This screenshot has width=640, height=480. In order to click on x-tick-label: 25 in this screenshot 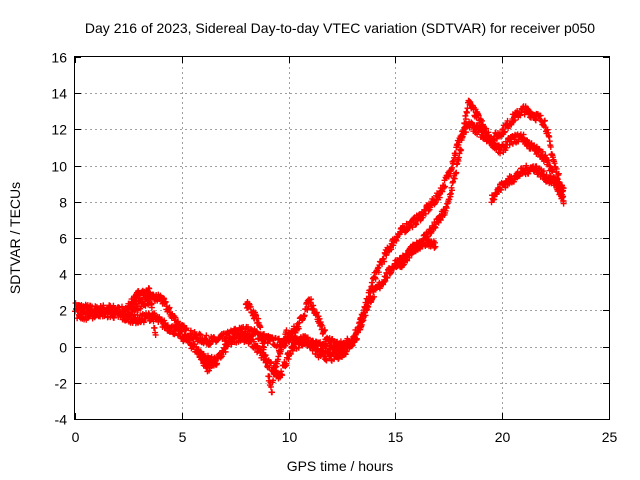, I will do `click(610, 437)`.